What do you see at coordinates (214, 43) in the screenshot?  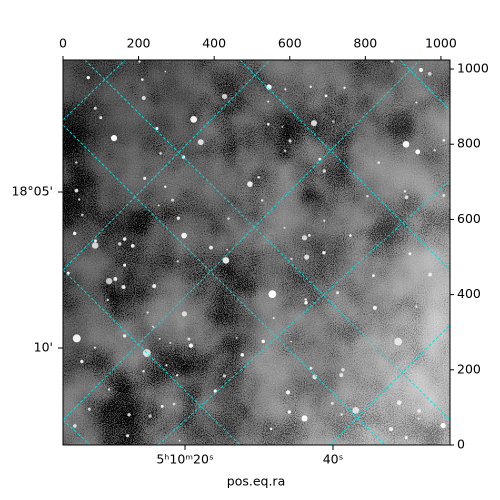 I see `x-tick-label: 400` at bounding box center [214, 43].